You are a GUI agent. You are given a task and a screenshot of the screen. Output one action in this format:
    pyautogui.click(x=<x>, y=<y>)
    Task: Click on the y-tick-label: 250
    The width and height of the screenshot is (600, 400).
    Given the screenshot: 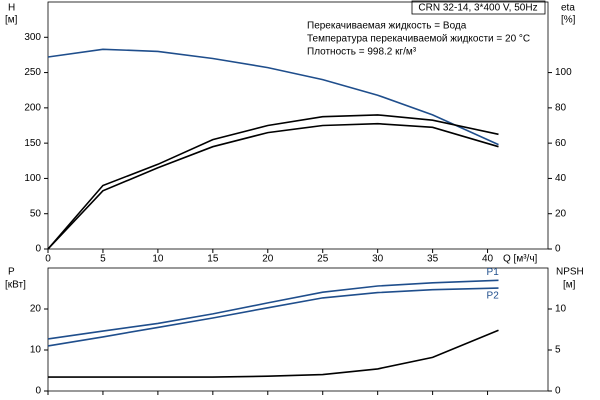 What is the action you would take?
    pyautogui.click(x=32, y=72)
    